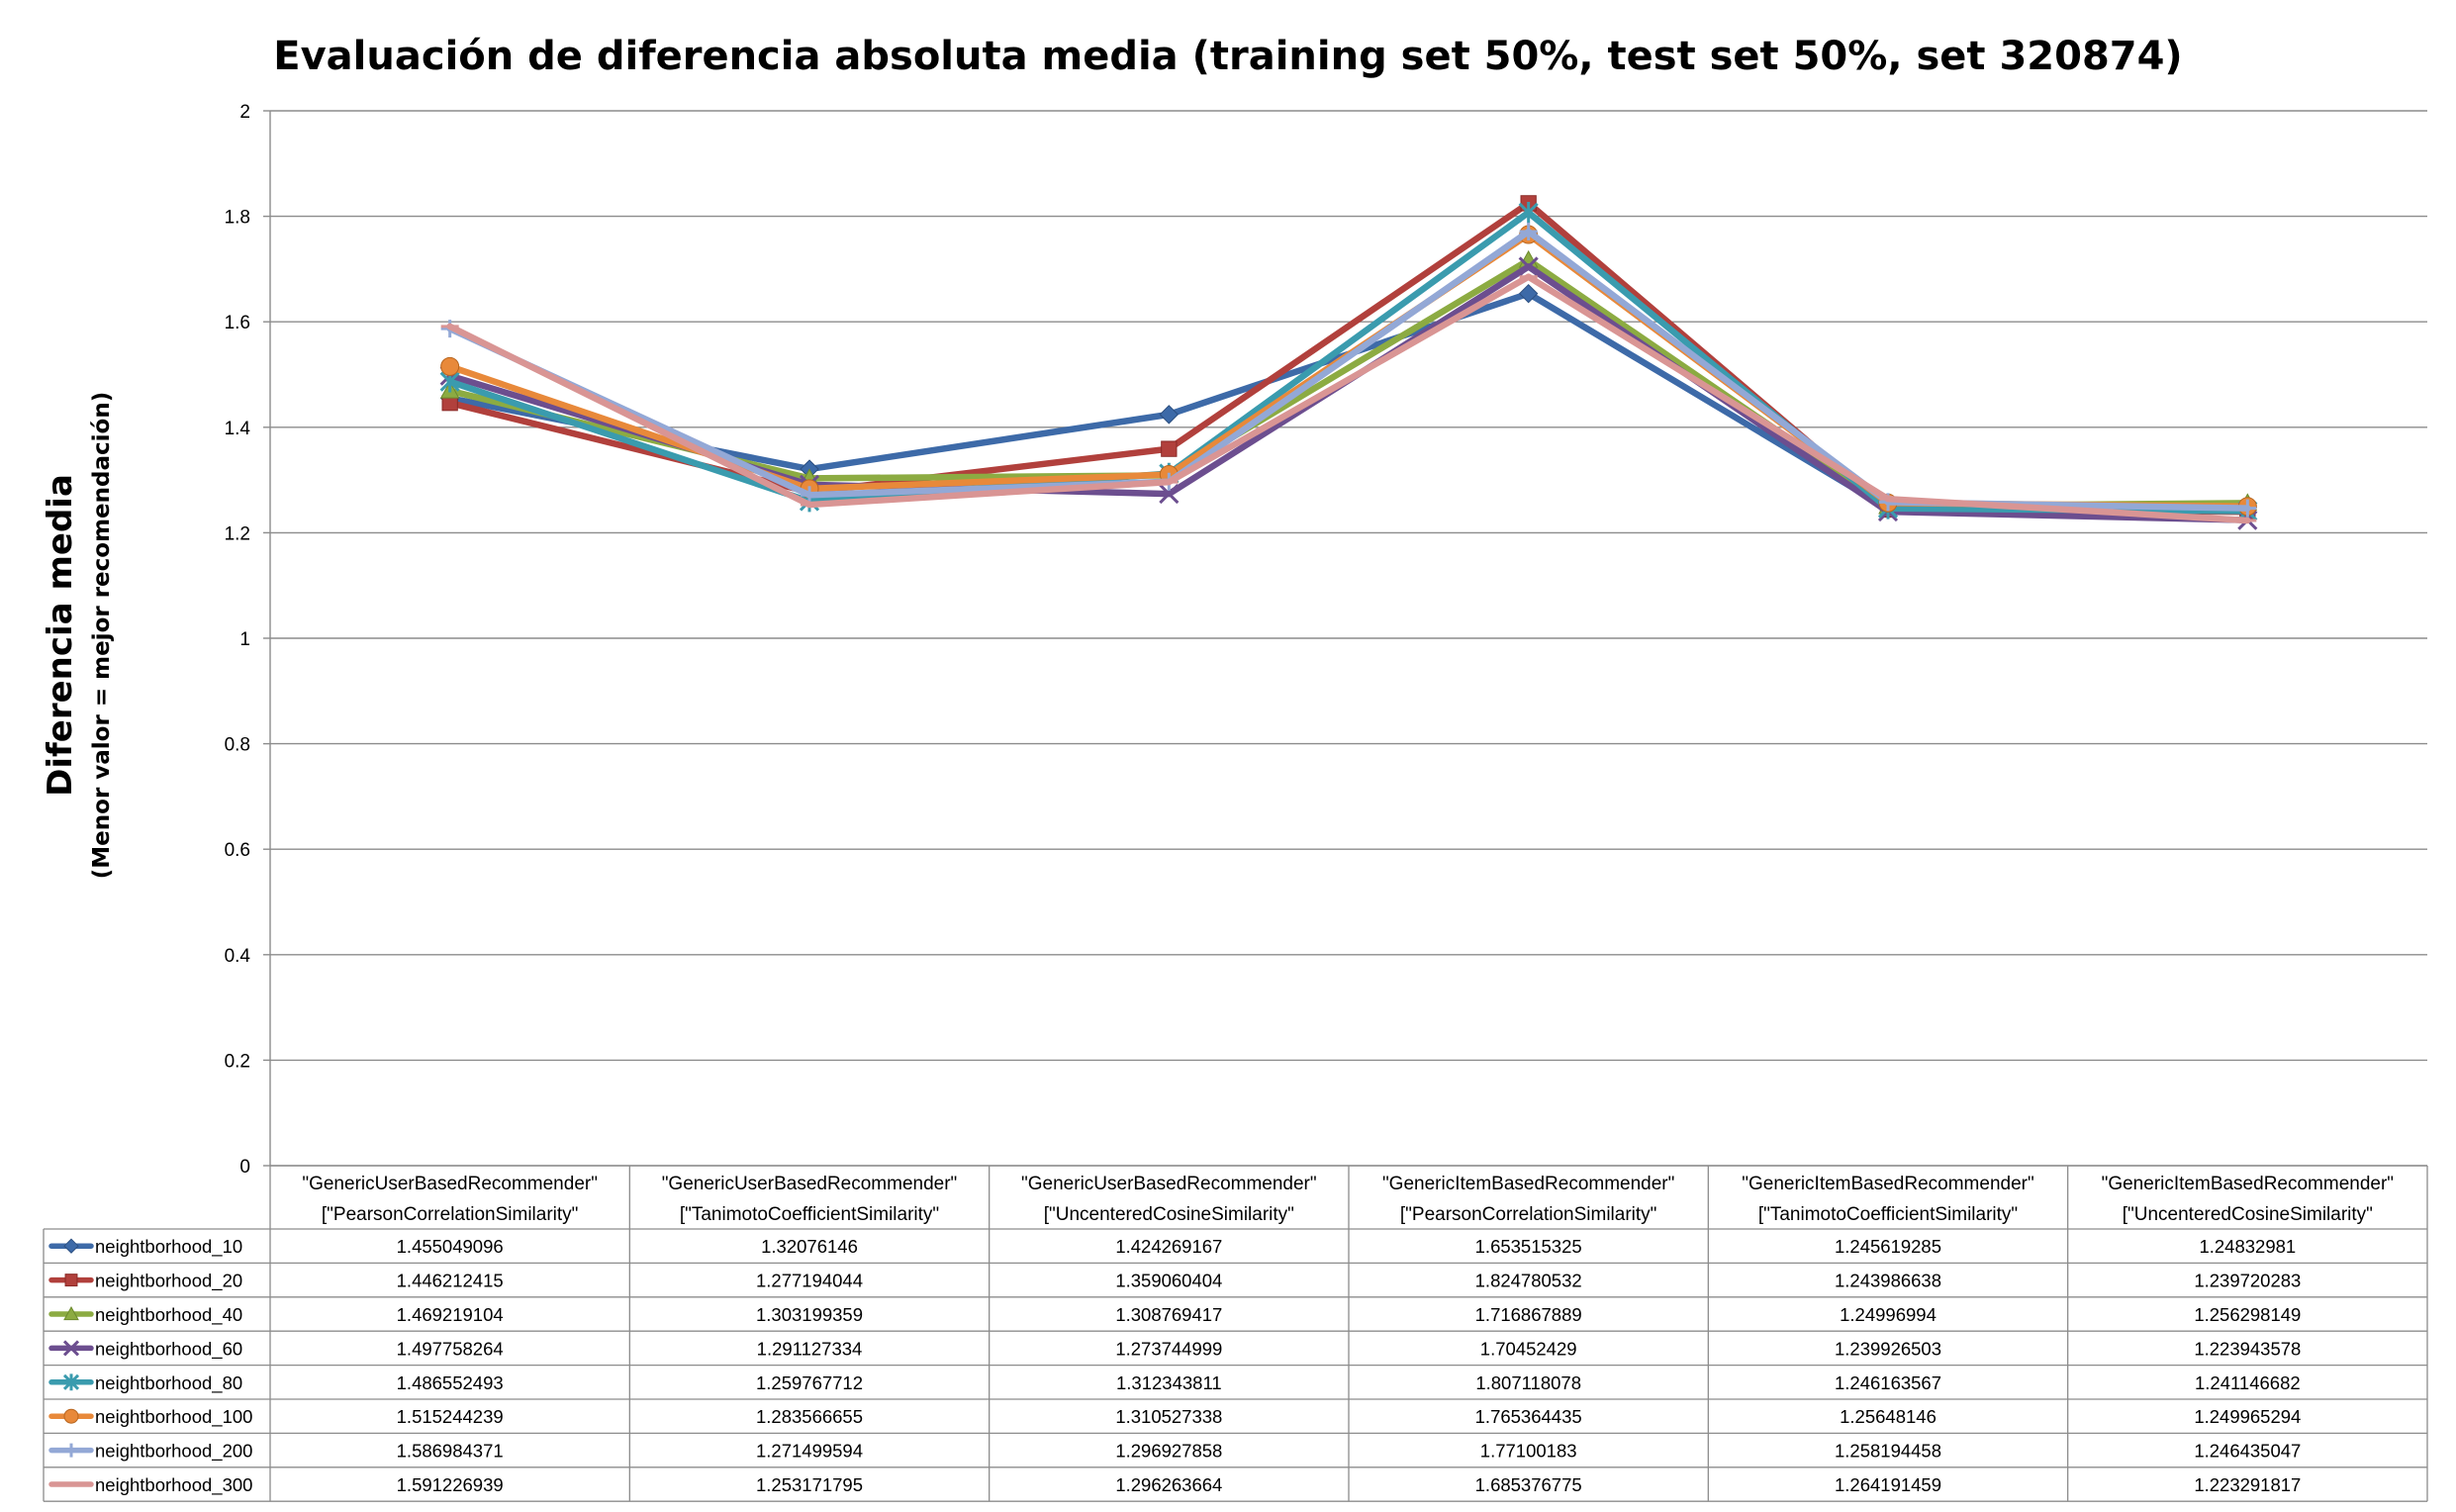 The image size is (2456, 1512). I want to click on table-cell: 1.653515325, so click(1528, 1247).